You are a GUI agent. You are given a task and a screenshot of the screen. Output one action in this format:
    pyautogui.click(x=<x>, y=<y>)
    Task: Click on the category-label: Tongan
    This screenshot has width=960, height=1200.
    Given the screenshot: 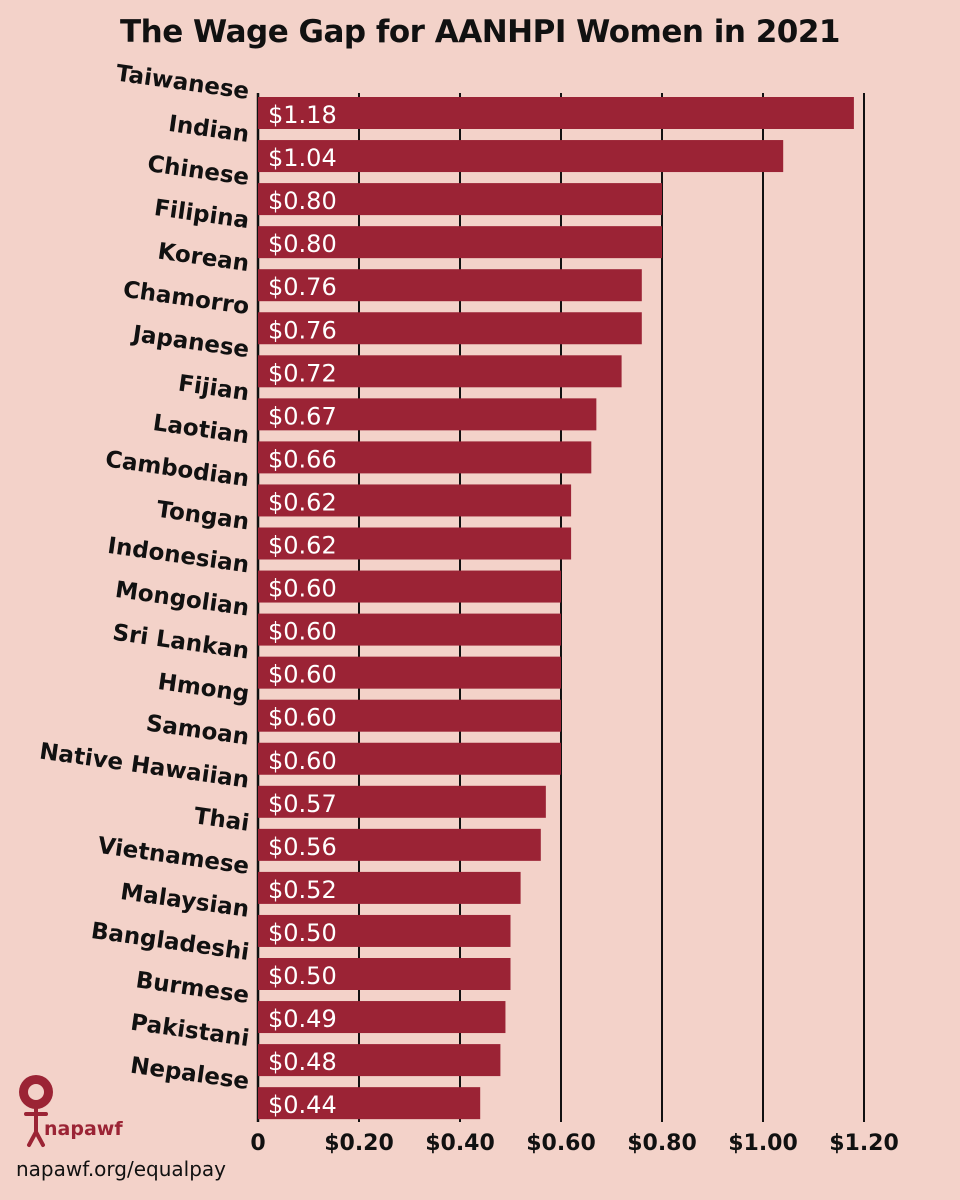 What is the action you would take?
    pyautogui.click(x=203, y=516)
    